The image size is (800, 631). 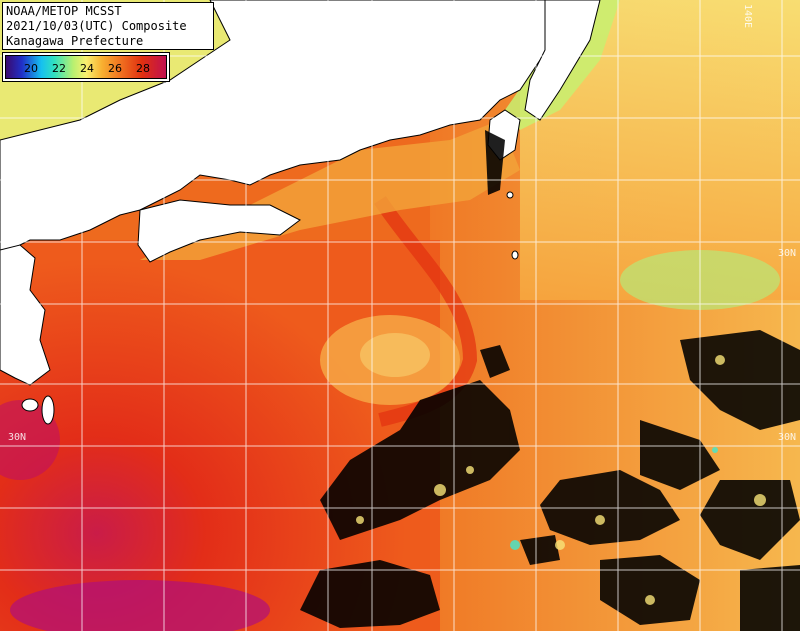 What do you see at coordinates (515, 255) in the screenshot?
I see `land-island-izu2` at bounding box center [515, 255].